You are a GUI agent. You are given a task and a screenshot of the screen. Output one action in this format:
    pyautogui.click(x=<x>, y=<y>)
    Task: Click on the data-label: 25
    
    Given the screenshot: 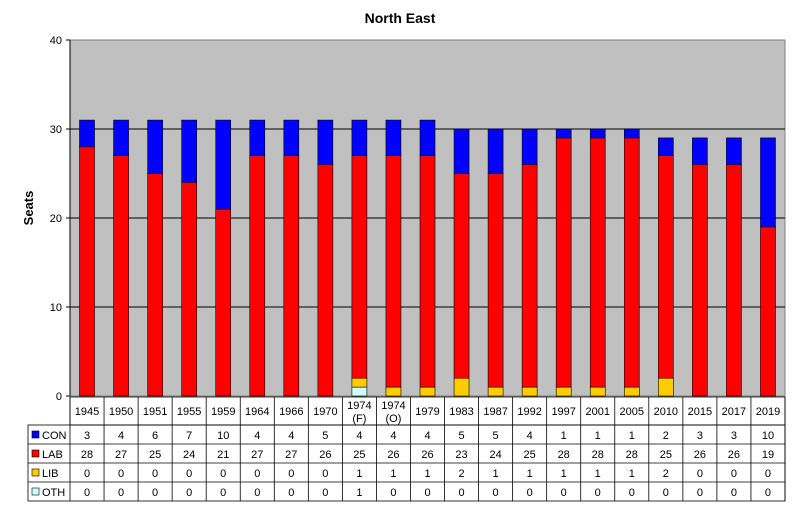 What is the action you would take?
    pyautogui.click(x=666, y=455)
    